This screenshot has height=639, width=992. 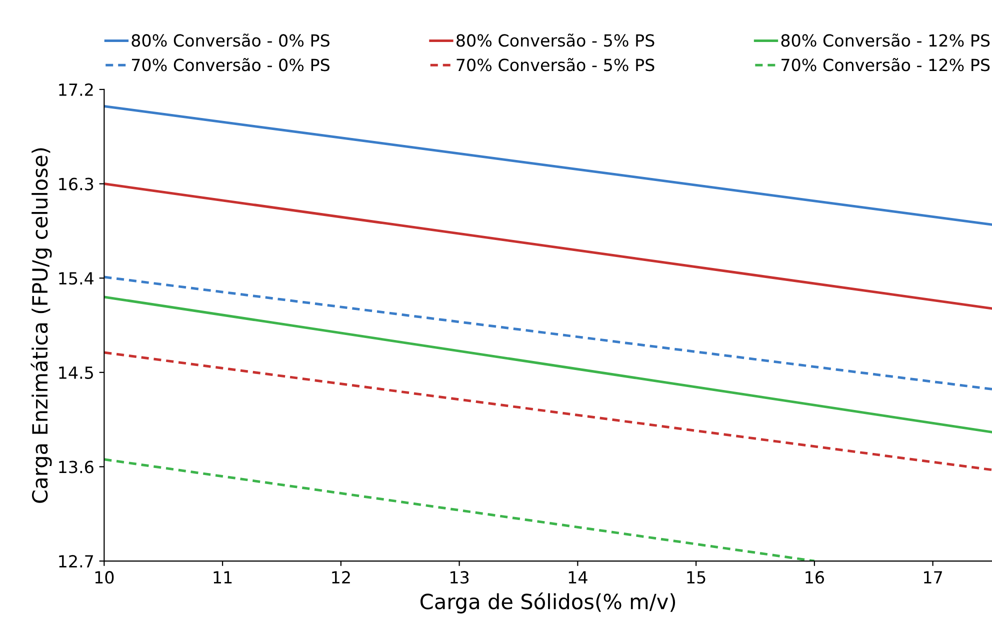 I want to click on x-tick-label: 12, so click(x=341, y=577).